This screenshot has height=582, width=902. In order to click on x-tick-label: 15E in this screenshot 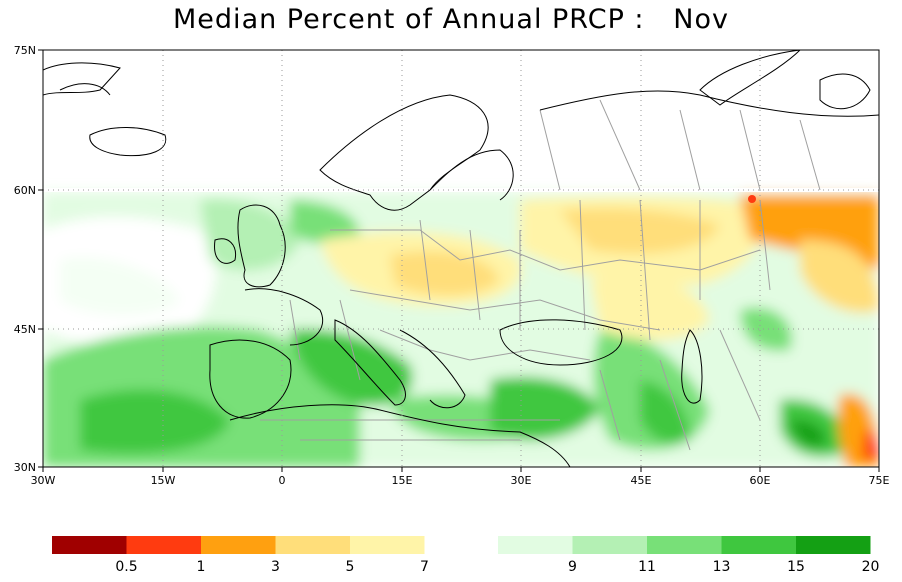, I will do `click(402, 480)`.